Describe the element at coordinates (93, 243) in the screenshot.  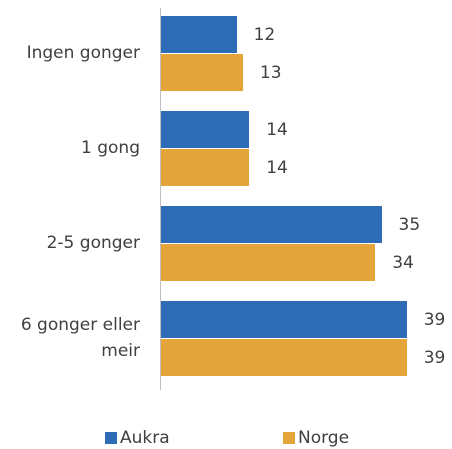
I see `category-label: 2-5 gonger` at that location.